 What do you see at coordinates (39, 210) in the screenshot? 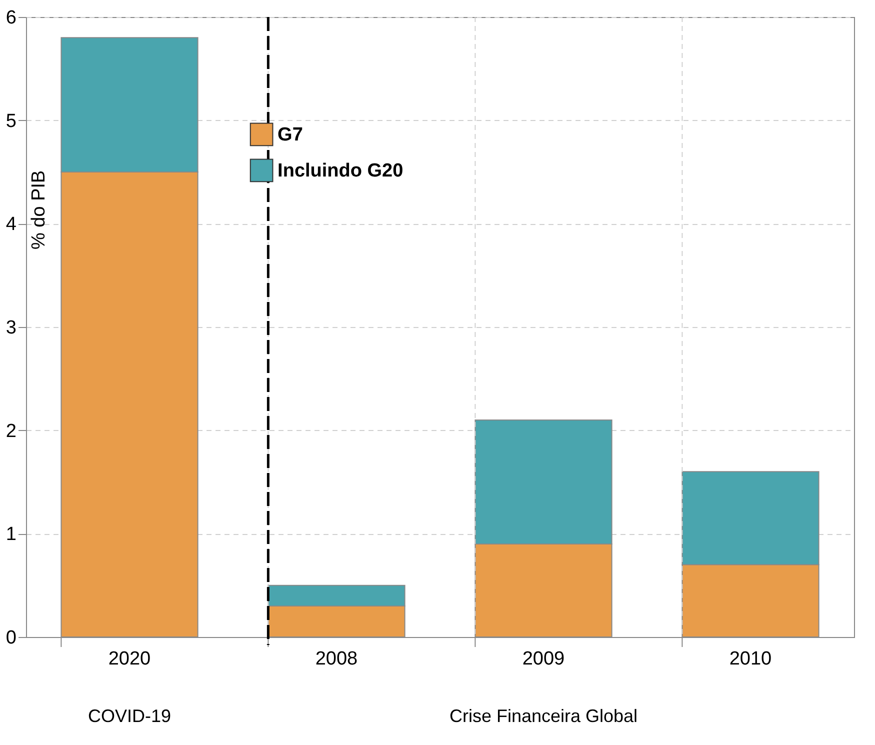
I see `y-axis-title: % do PIB` at bounding box center [39, 210].